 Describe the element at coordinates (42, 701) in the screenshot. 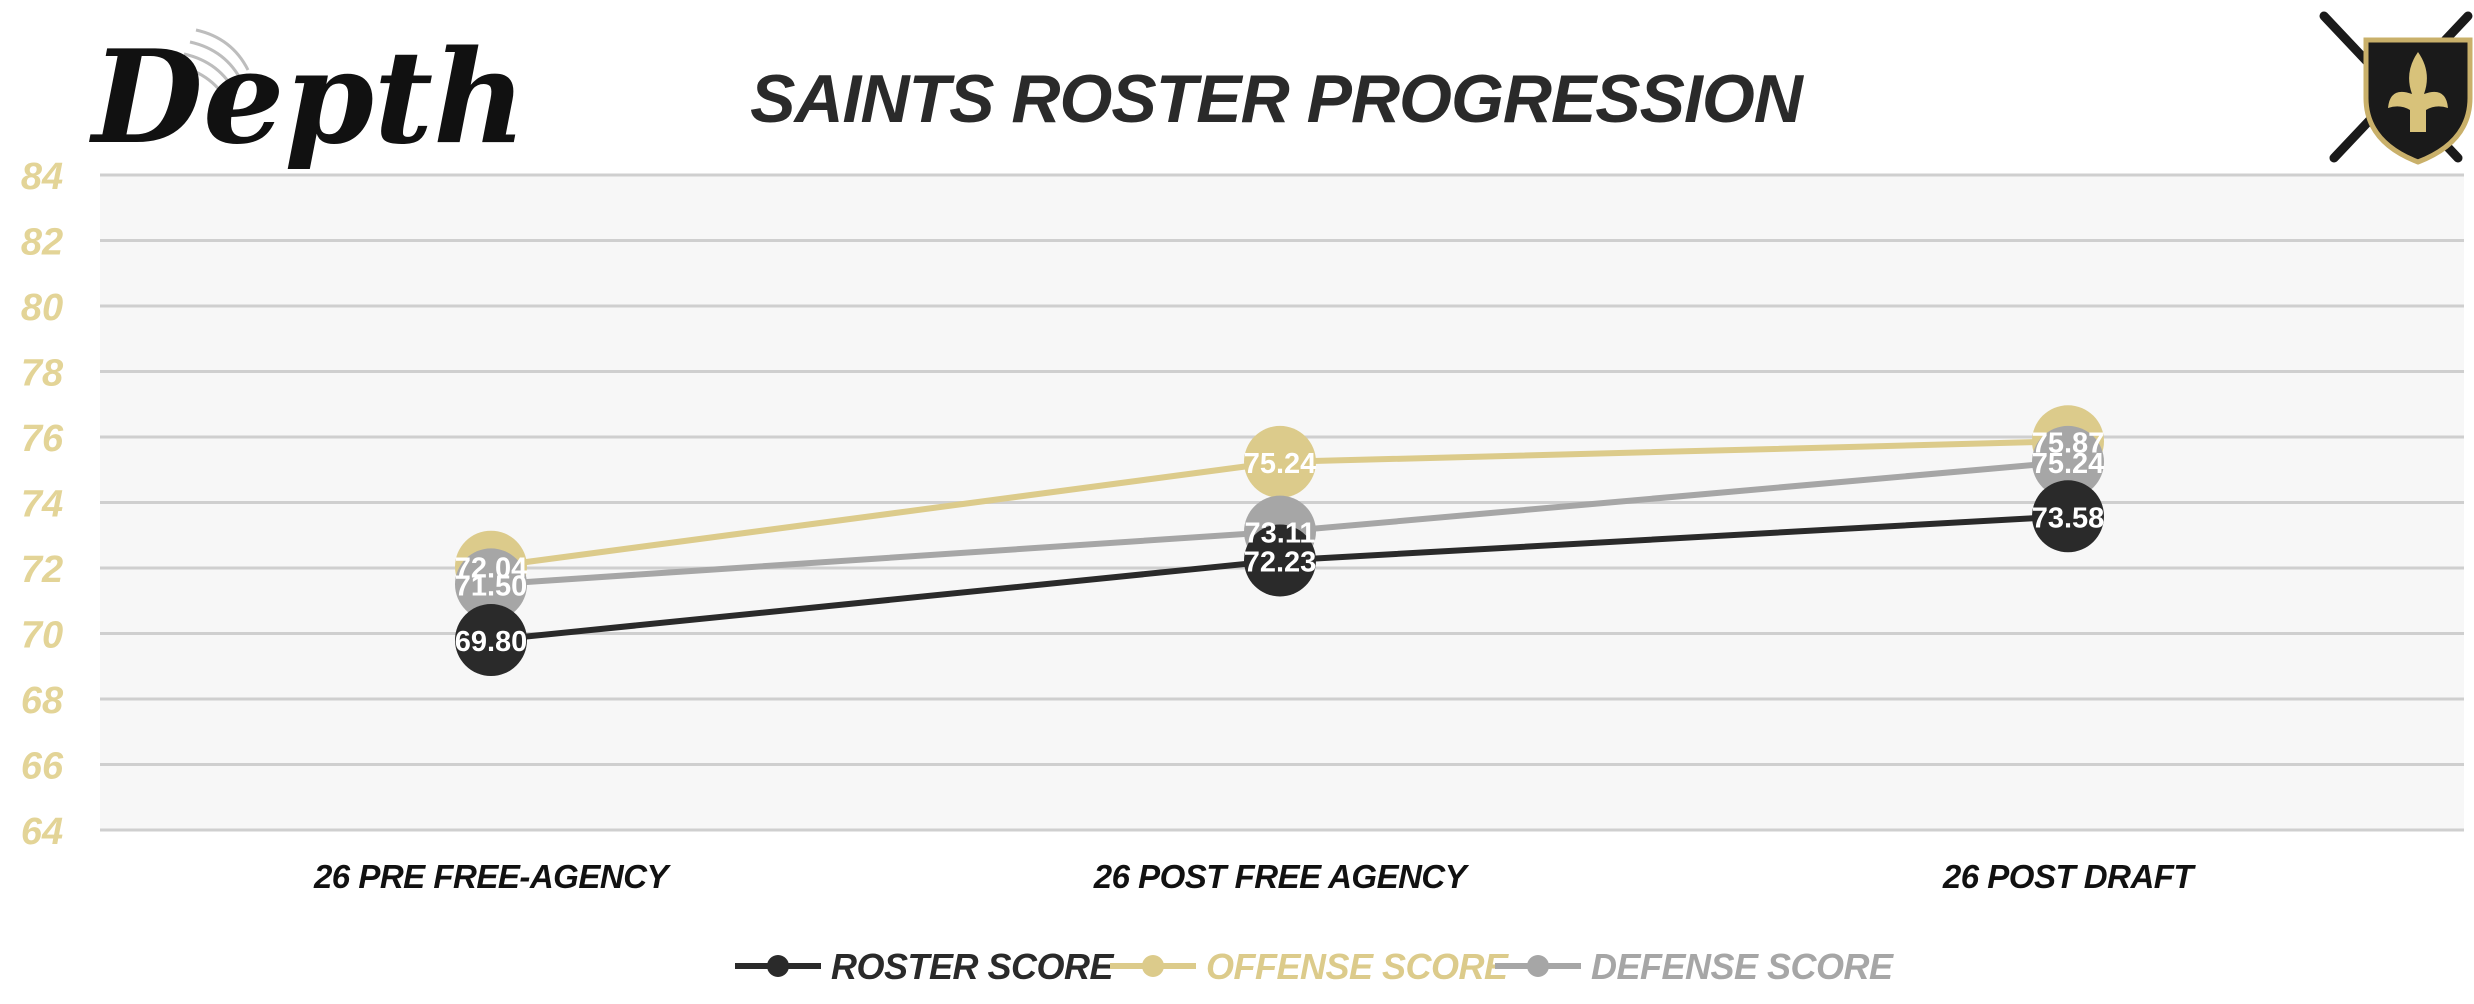

I see `y-tick-label: 68` at that location.